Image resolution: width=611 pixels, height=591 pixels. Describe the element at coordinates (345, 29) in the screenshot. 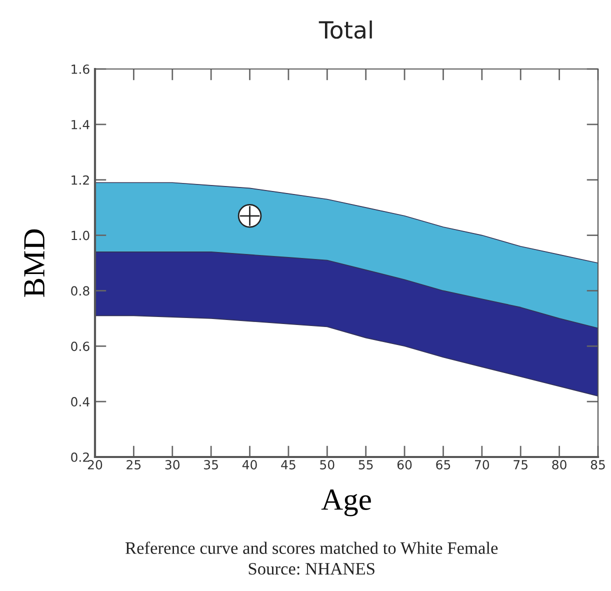

I see `chart-title: Total` at that location.